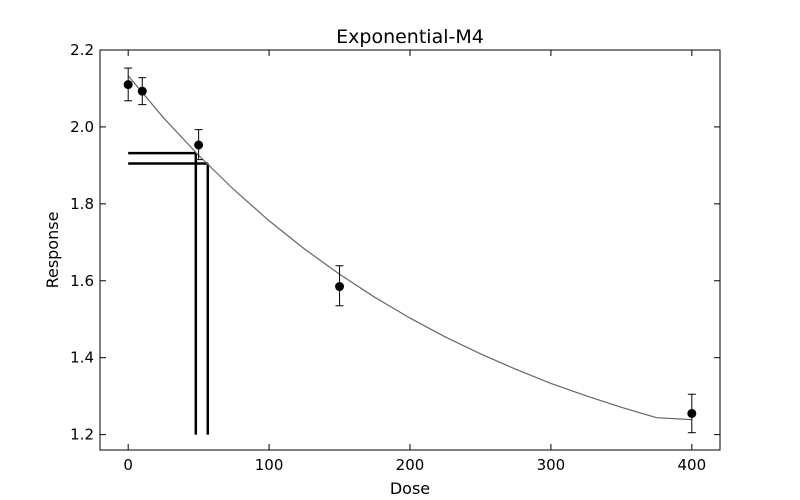  What do you see at coordinates (269, 465) in the screenshot?
I see `x-tick-label: 100` at bounding box center [269, 465].